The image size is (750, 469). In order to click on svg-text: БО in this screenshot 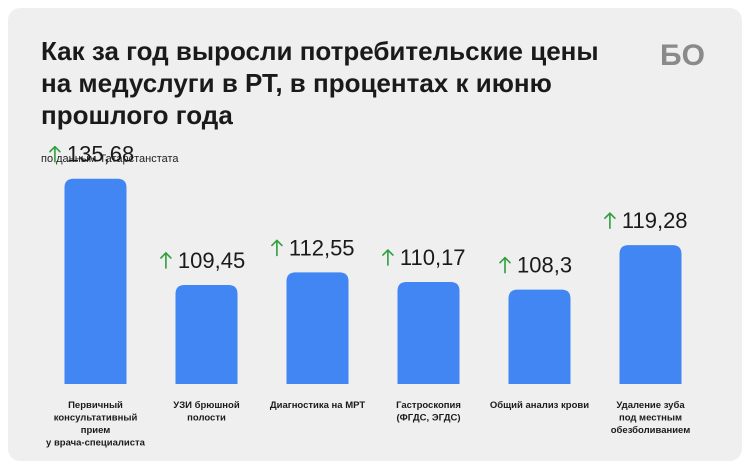, I will do `click(682, 54)`.